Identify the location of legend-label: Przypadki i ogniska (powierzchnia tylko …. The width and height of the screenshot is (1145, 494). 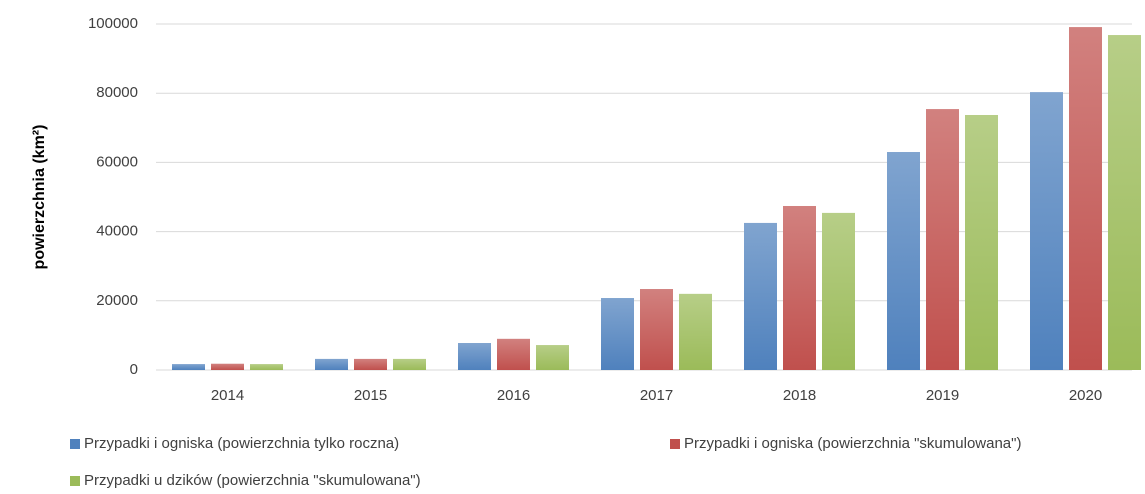
(241, 443).